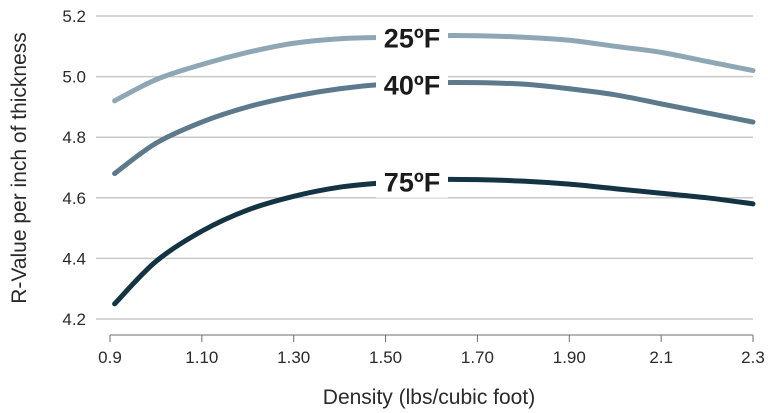 The width and height of the screenshot is (768, 413). What do you see at coordinates (74, 16) in the screenshot?
I see `y-tick-label: 5.2` at bounding box center [74, 16].